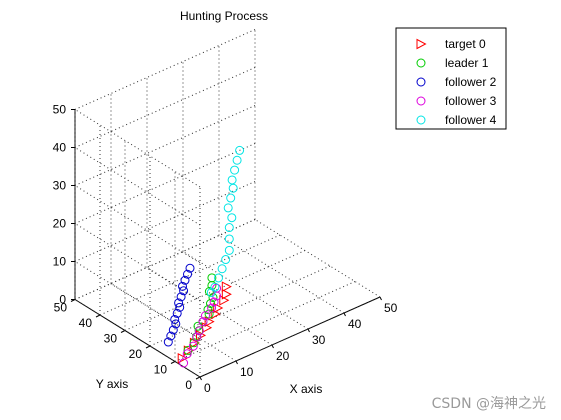 This screenshot has width=561, height=420. What do you see at coordinates (471, 120) in the screenshot?
I see `legend-label: follower 4` at bounding box center [471, 120].